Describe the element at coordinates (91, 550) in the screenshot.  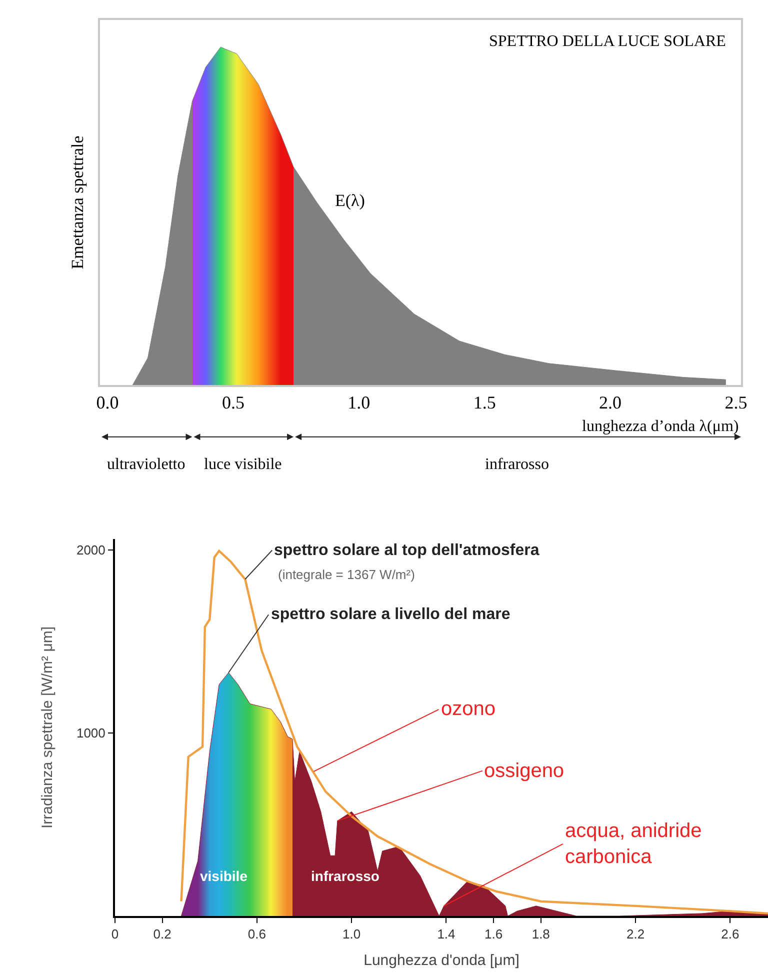
I see `y-tick-label: 2000` at that location.